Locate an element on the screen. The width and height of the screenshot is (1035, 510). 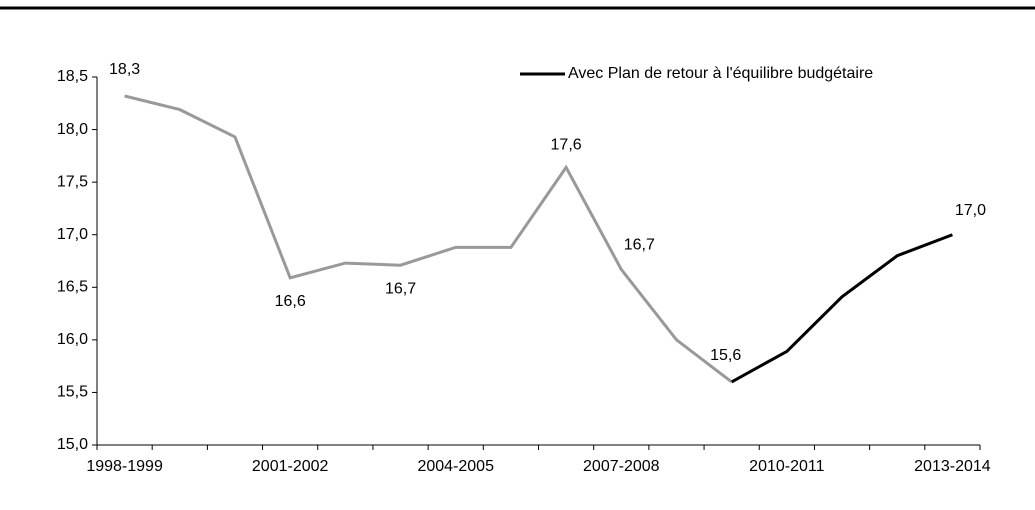
data-label: 16,6 is located at coordinates (290, 301).